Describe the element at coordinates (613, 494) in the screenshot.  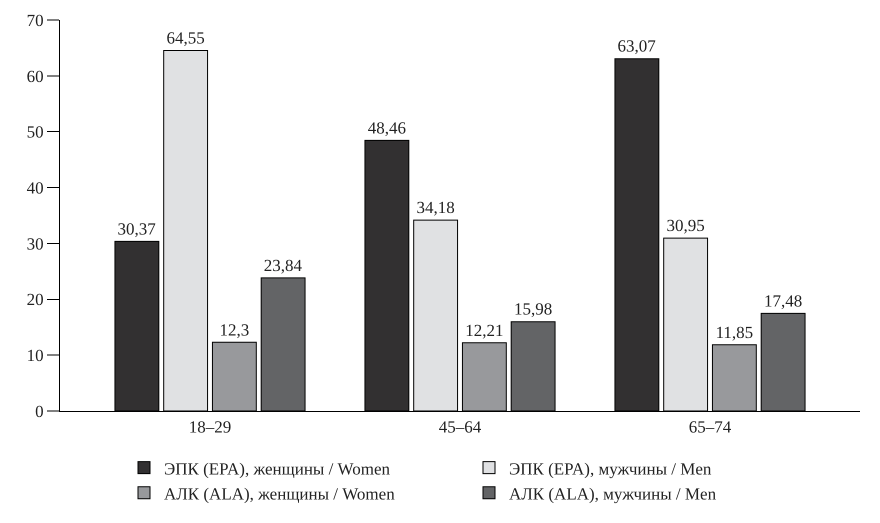
I see `legend-label: АЛК (ALA), мужчины / Men` at that location.